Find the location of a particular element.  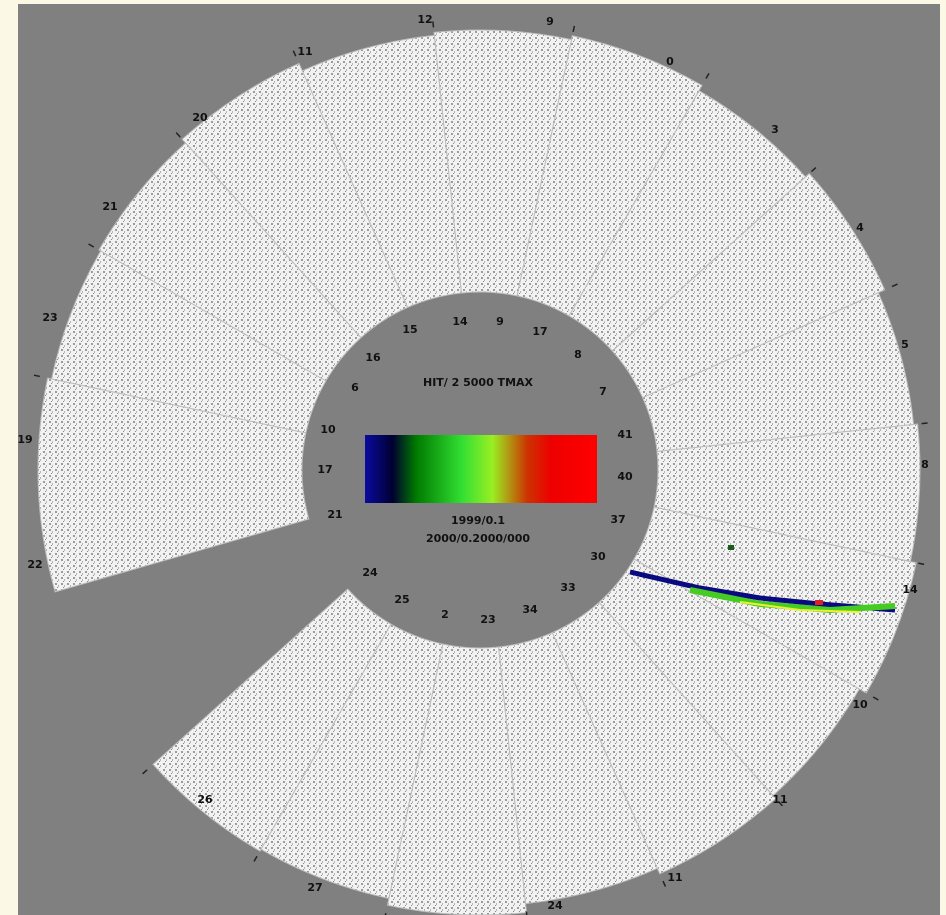

inner-label: 23 is located at coordinates (487, 619).